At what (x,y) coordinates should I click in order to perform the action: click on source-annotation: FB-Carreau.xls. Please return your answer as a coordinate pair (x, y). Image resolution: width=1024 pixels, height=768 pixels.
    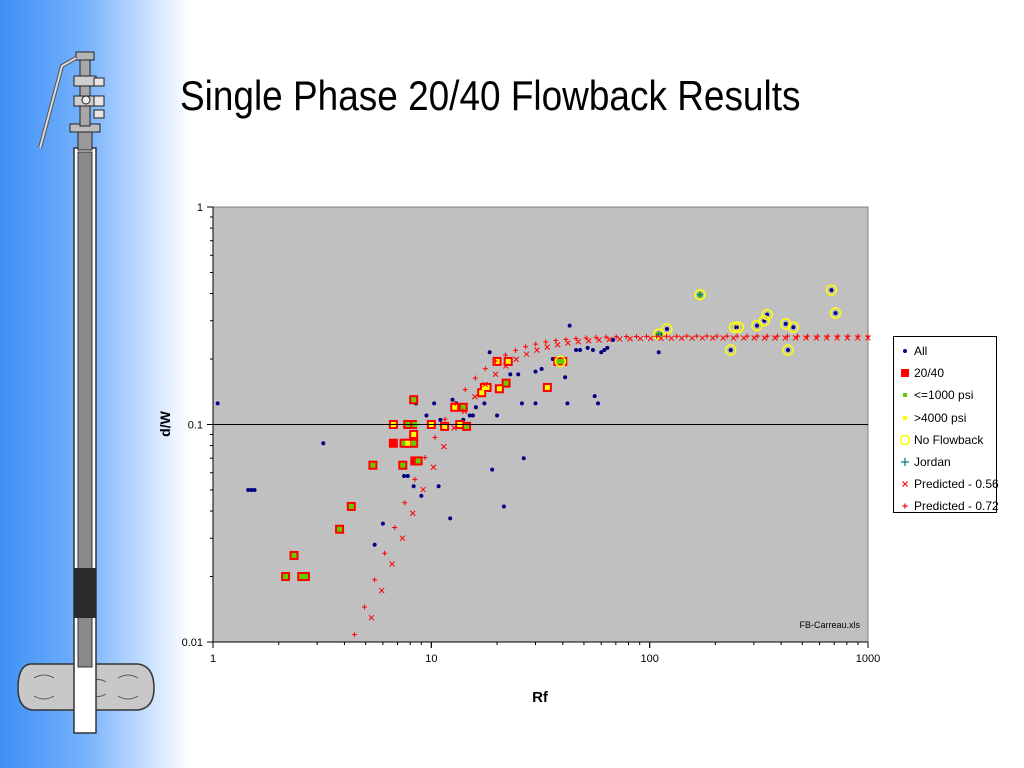
    Looking at the image, I should click on (829, 625).